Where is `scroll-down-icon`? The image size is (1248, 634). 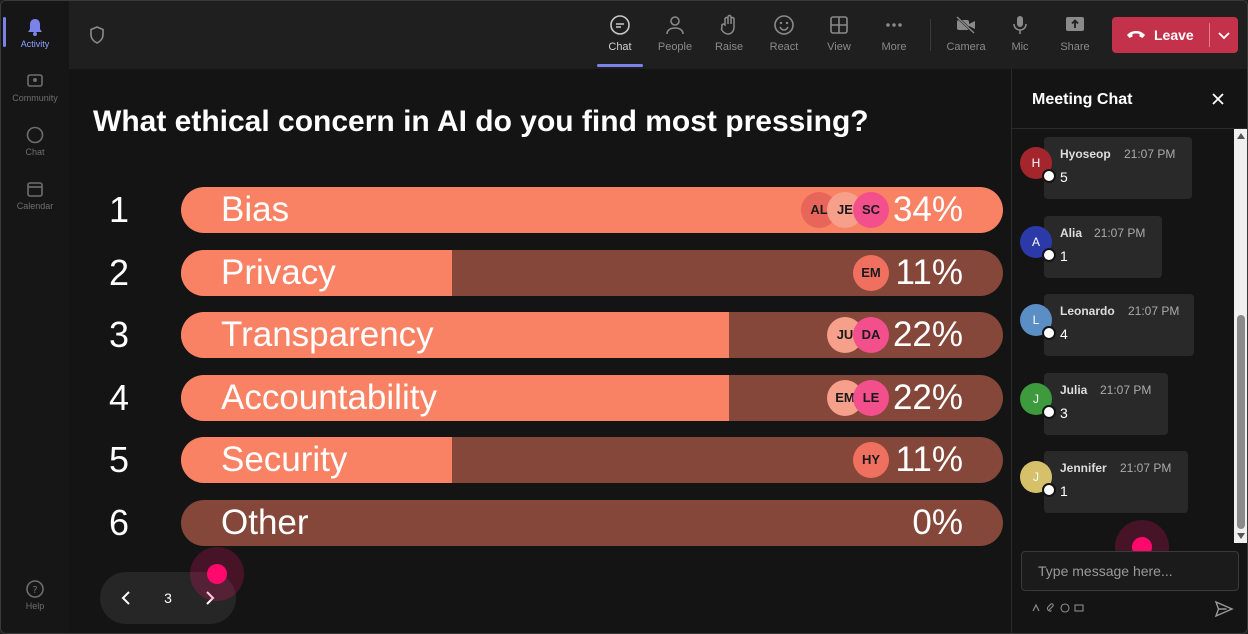 scroll-down-icon is located at coordinates (1241, 536).